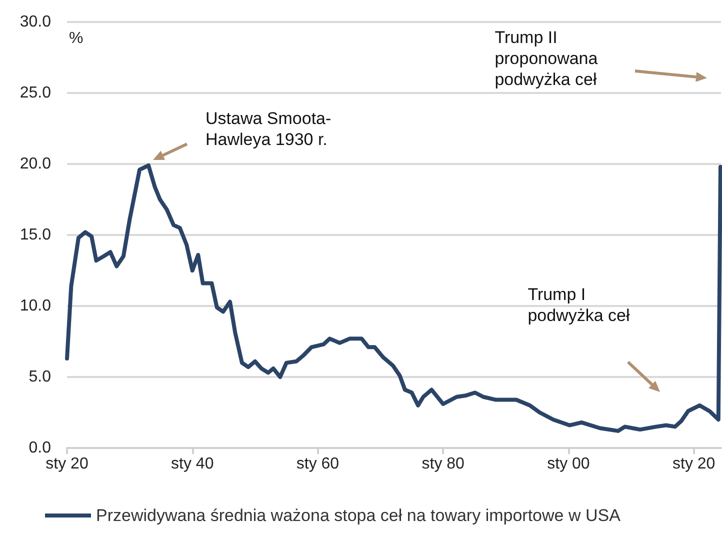  I want to click on y-tick-label: 25.0, so click(36, 93).